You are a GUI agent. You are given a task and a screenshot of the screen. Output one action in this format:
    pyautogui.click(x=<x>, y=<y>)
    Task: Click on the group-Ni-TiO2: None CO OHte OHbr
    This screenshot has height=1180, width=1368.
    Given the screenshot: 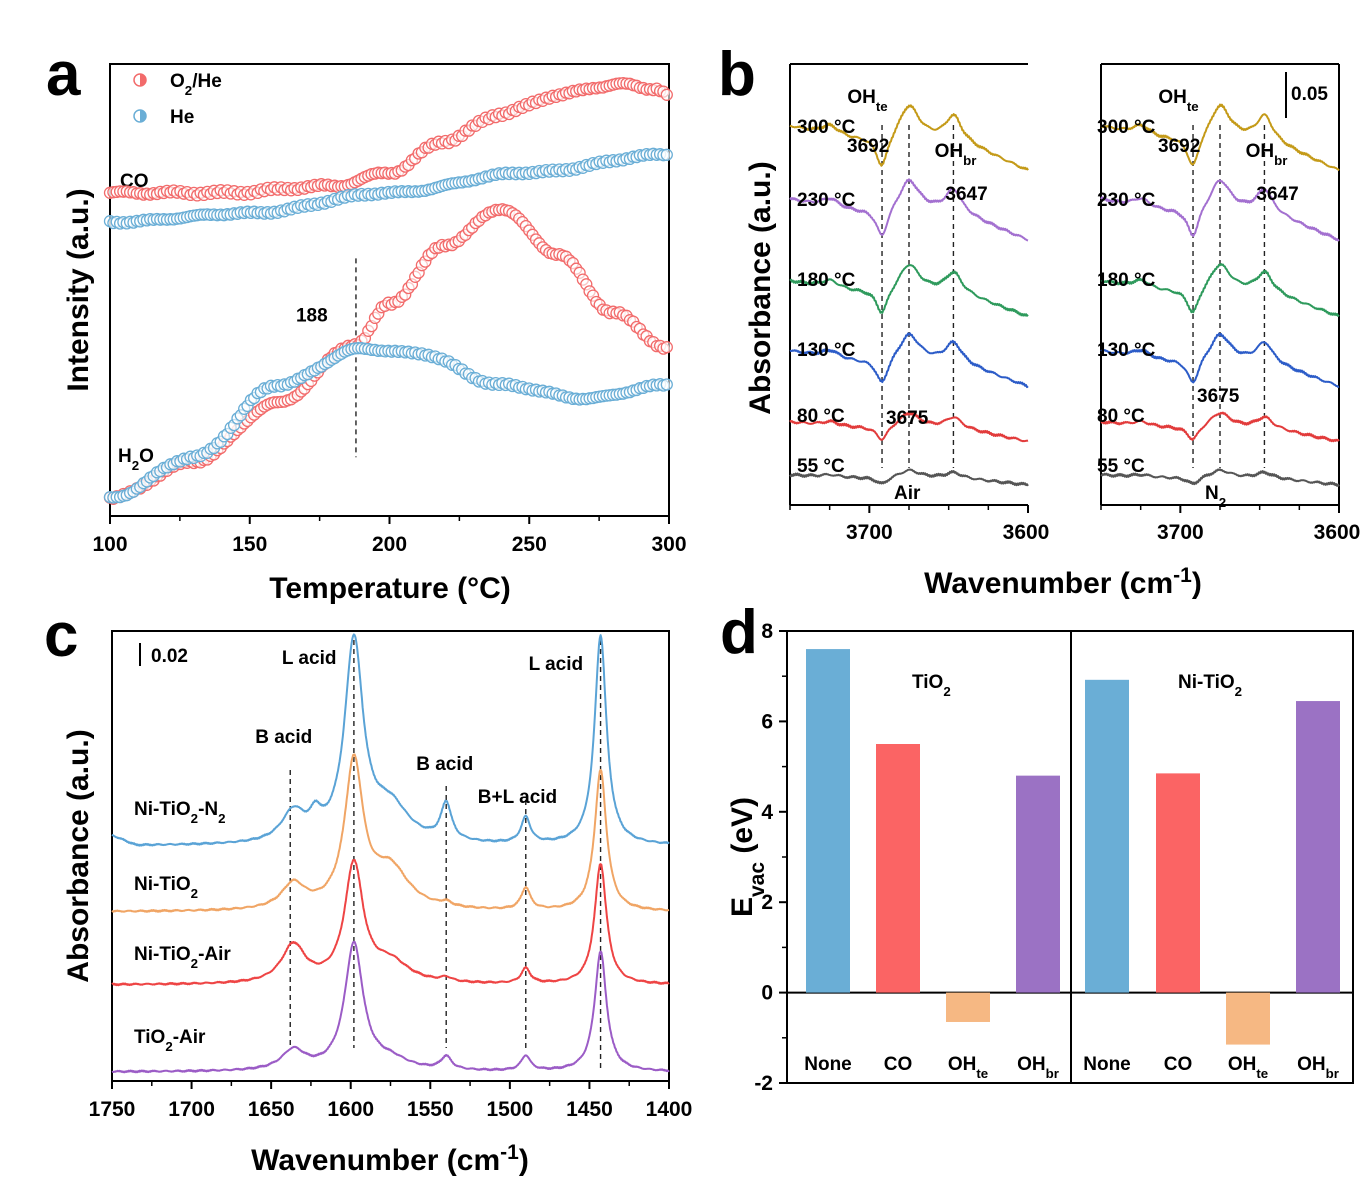 What is the action you would take?
    pyautogui.click(x=1211, y=880)
    